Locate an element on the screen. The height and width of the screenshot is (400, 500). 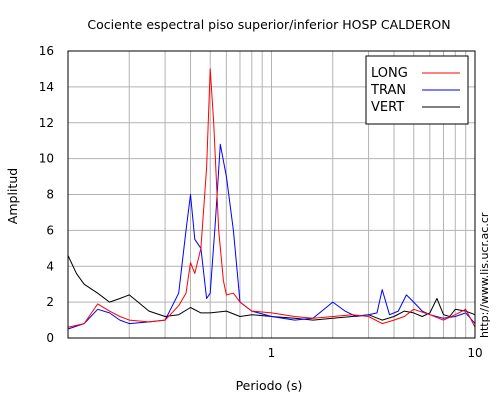
y-tick-label: 10 is located at coordinates (46, 159).